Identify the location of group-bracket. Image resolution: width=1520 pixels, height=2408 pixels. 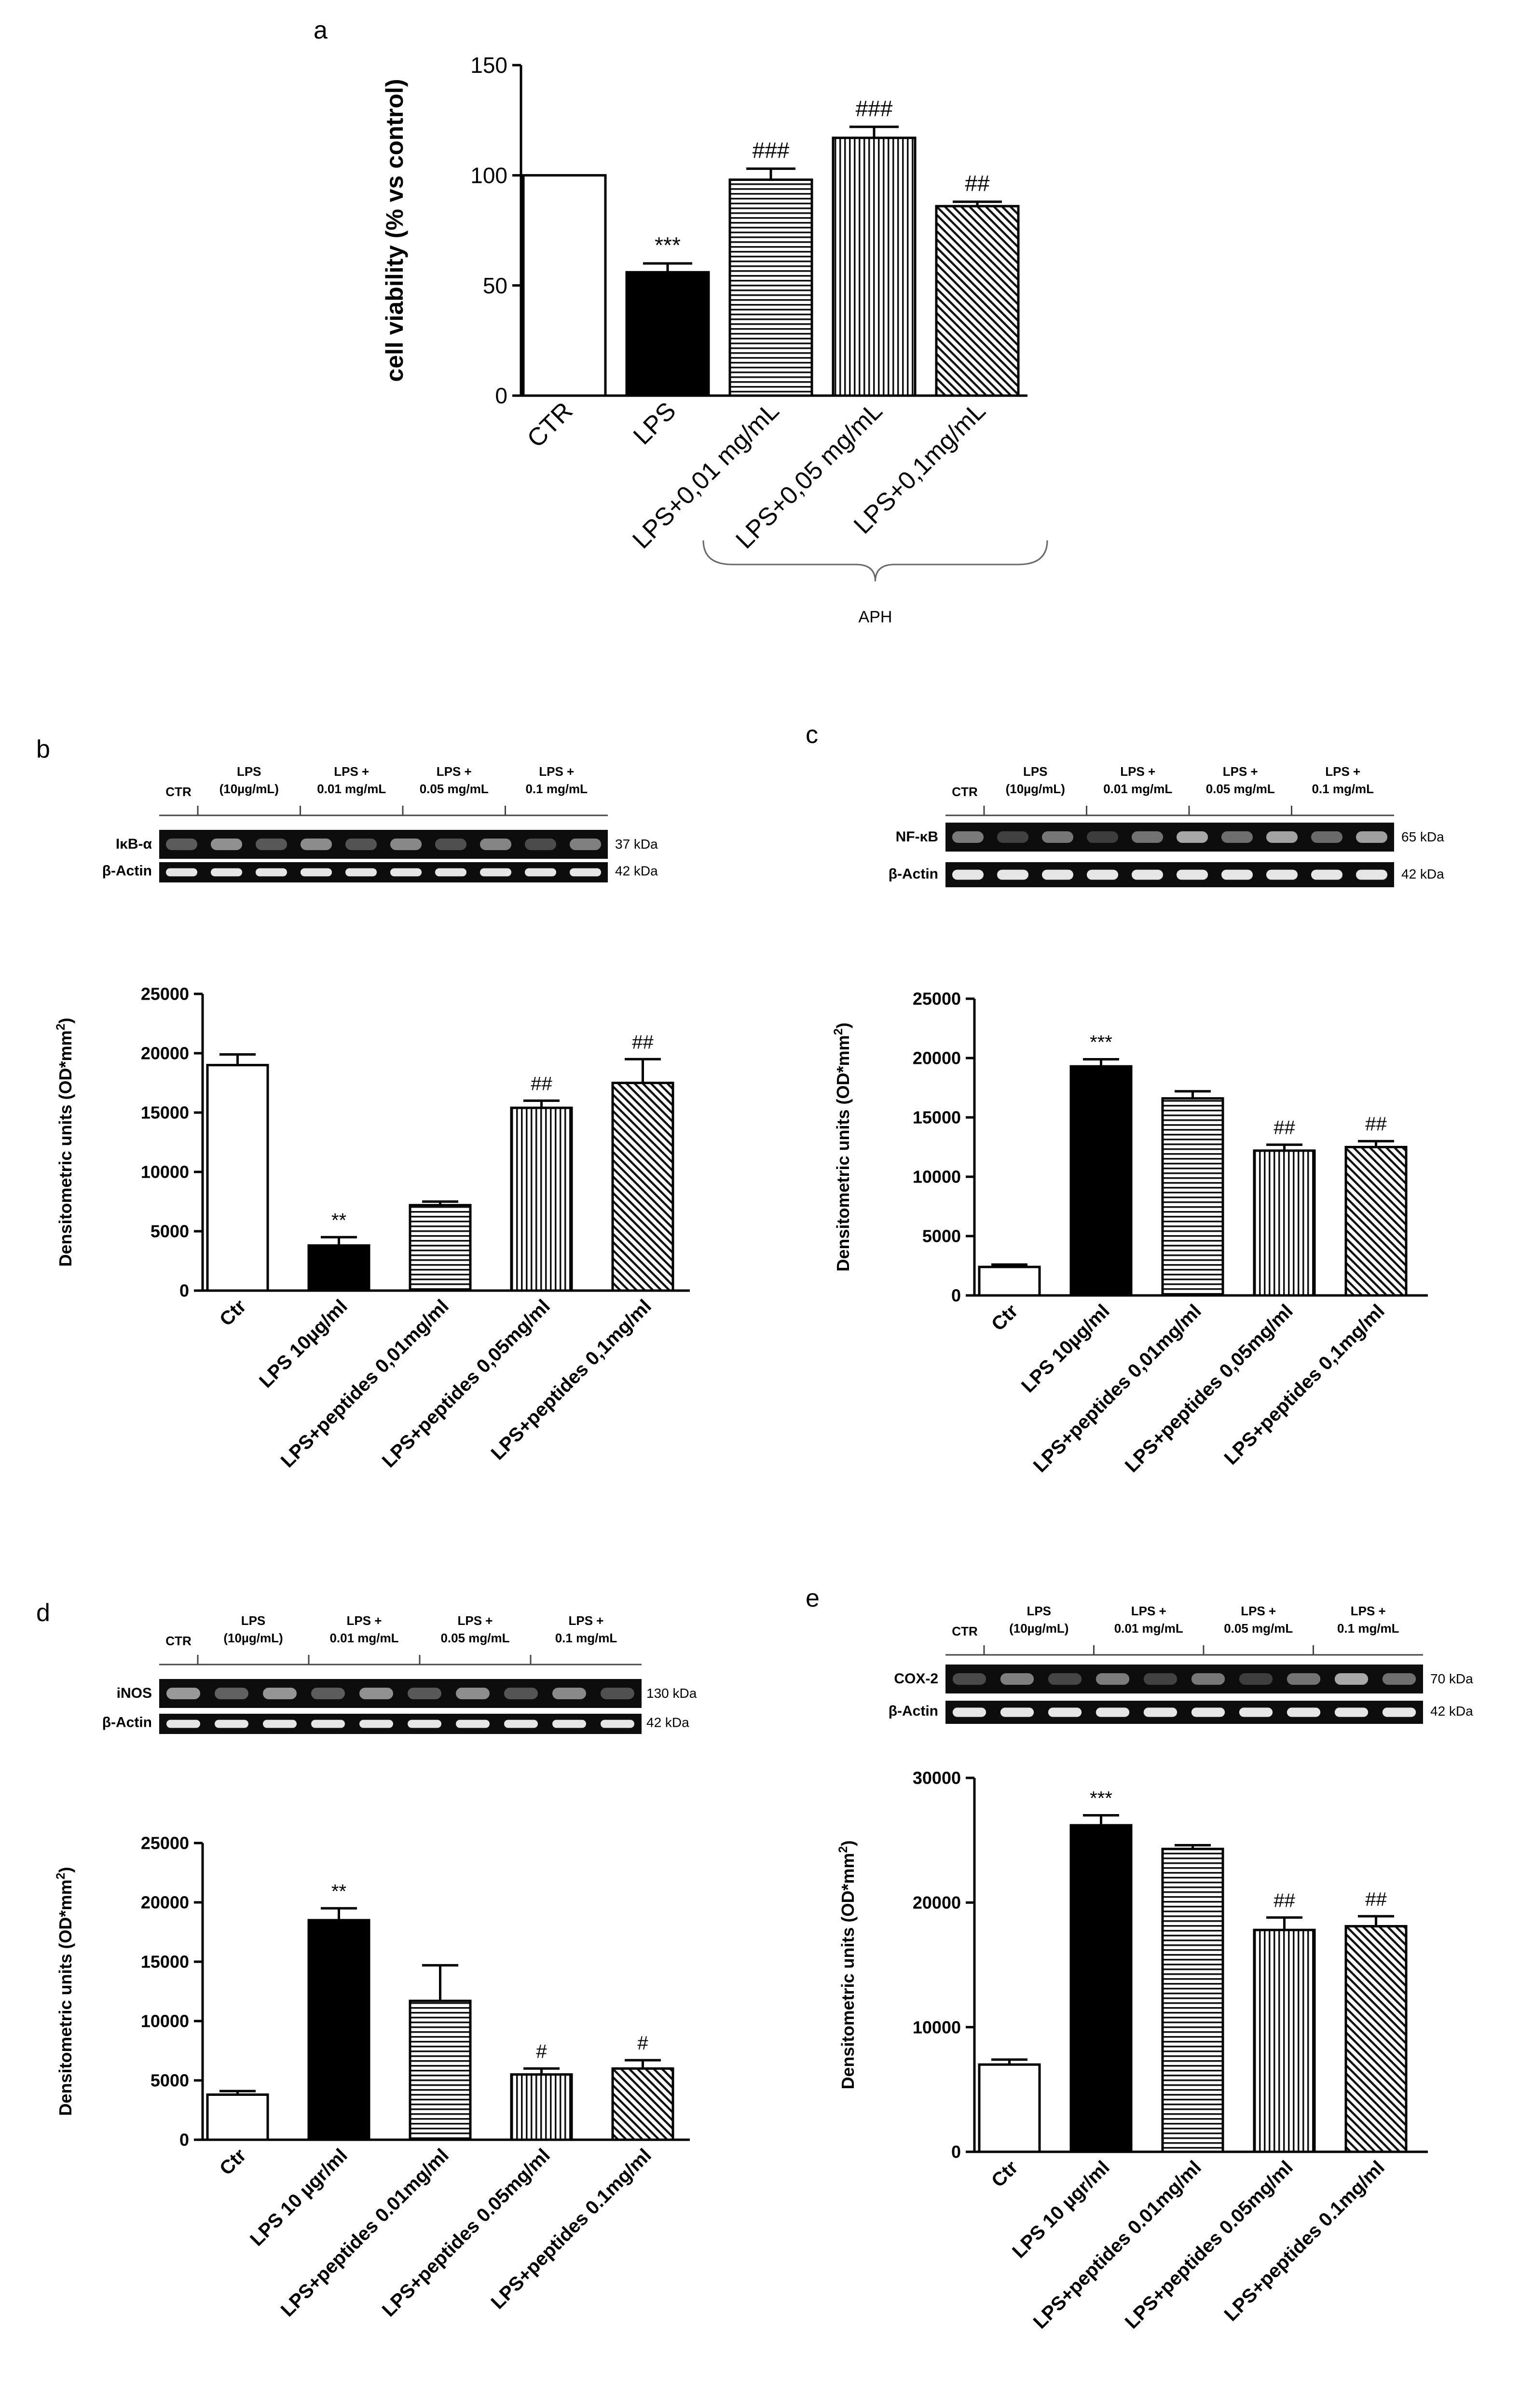
(875, 561).